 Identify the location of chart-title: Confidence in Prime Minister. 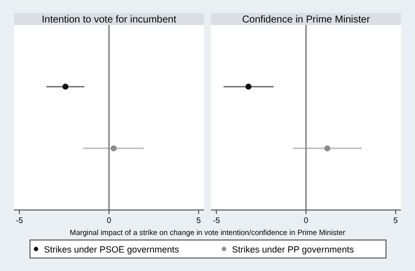
(306, 20).